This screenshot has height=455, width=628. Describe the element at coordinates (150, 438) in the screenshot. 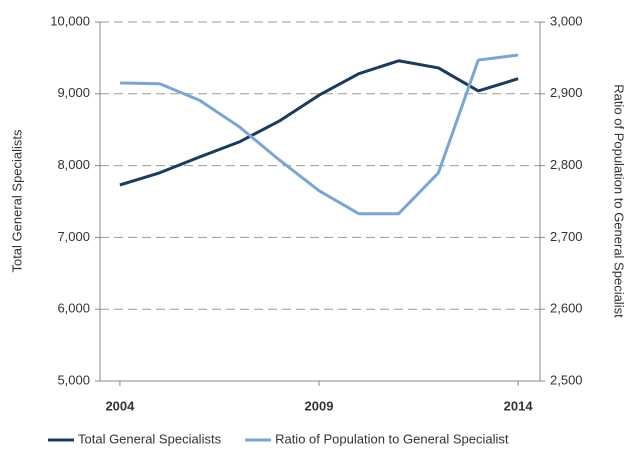

I see `legend-label: Total General Specialists` at that location.